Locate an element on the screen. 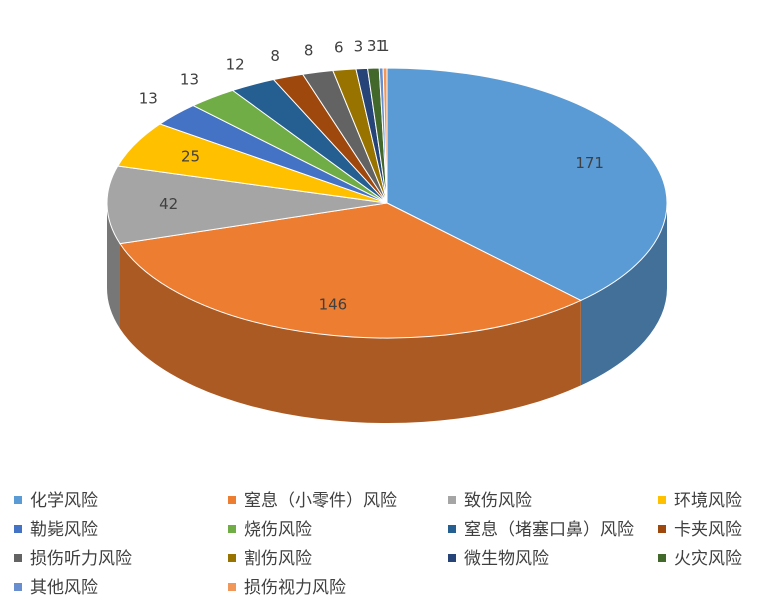 This screenshot has height=606, width=779. legend-label: 化学风险 is located at coordinates (64, 501).